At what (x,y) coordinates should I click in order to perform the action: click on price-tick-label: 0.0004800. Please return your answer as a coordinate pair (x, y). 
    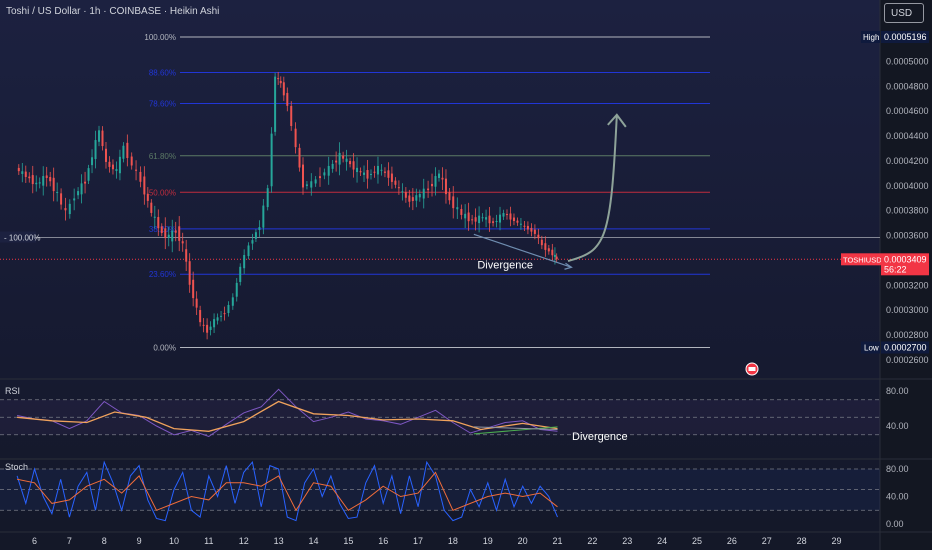
    Looking at the image, I should click on (907, 86).